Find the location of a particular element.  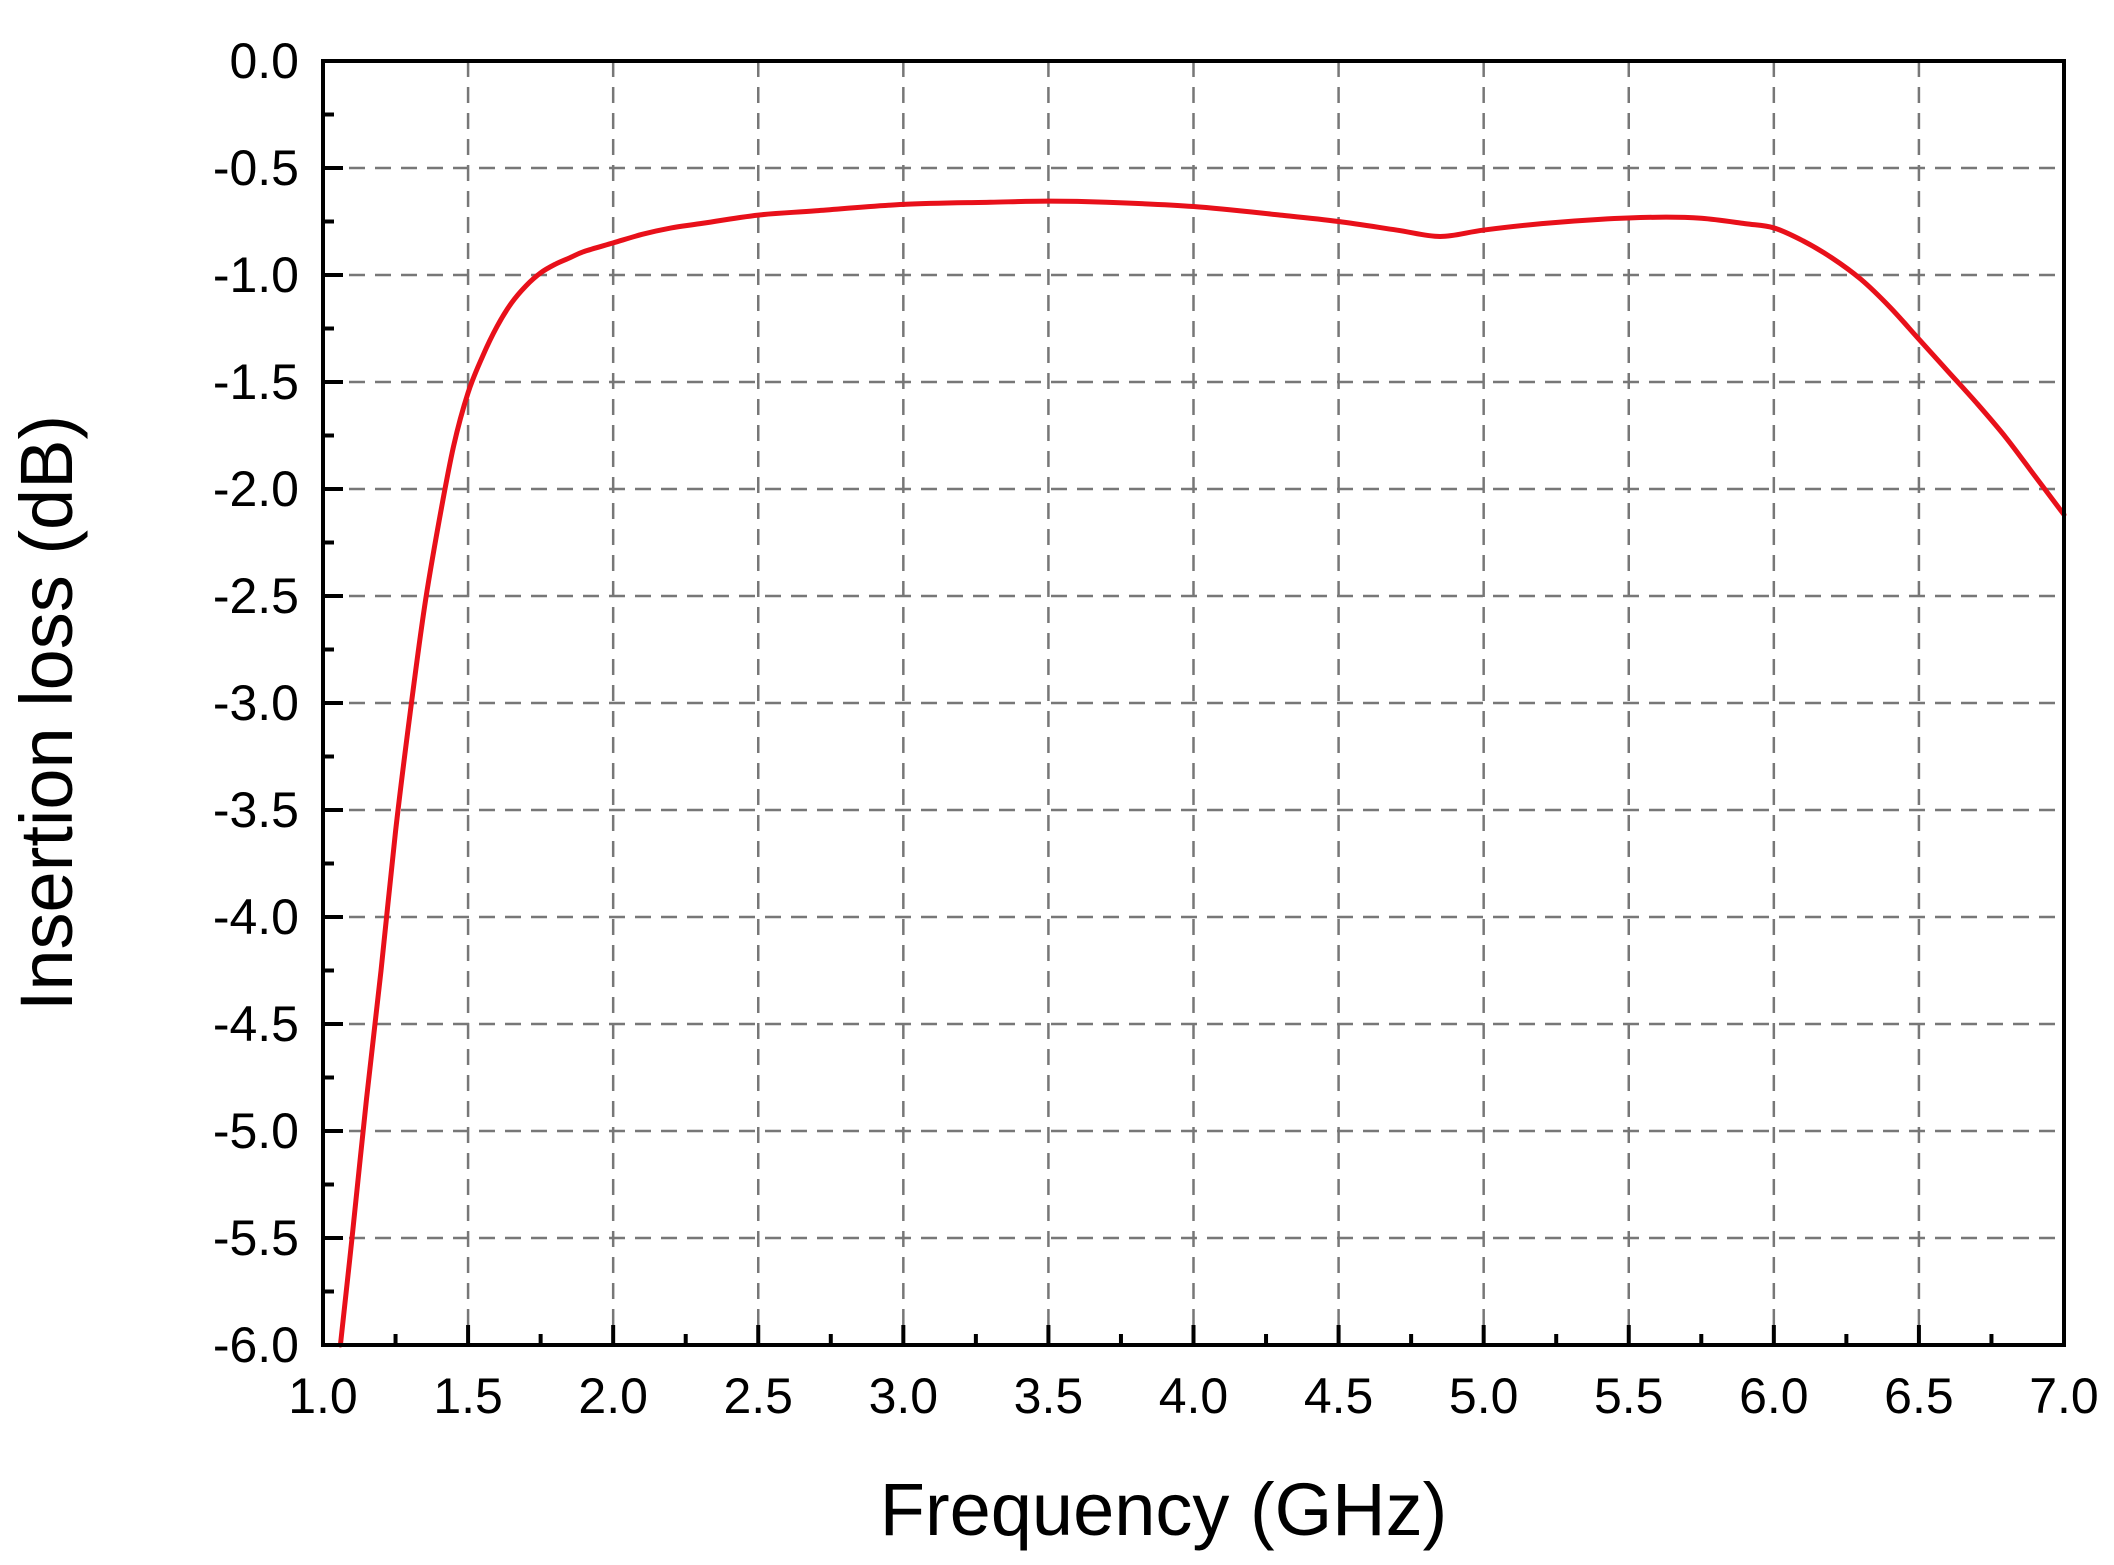

x-tick-label: 3.5 is located at coordinates (1049, 1396).